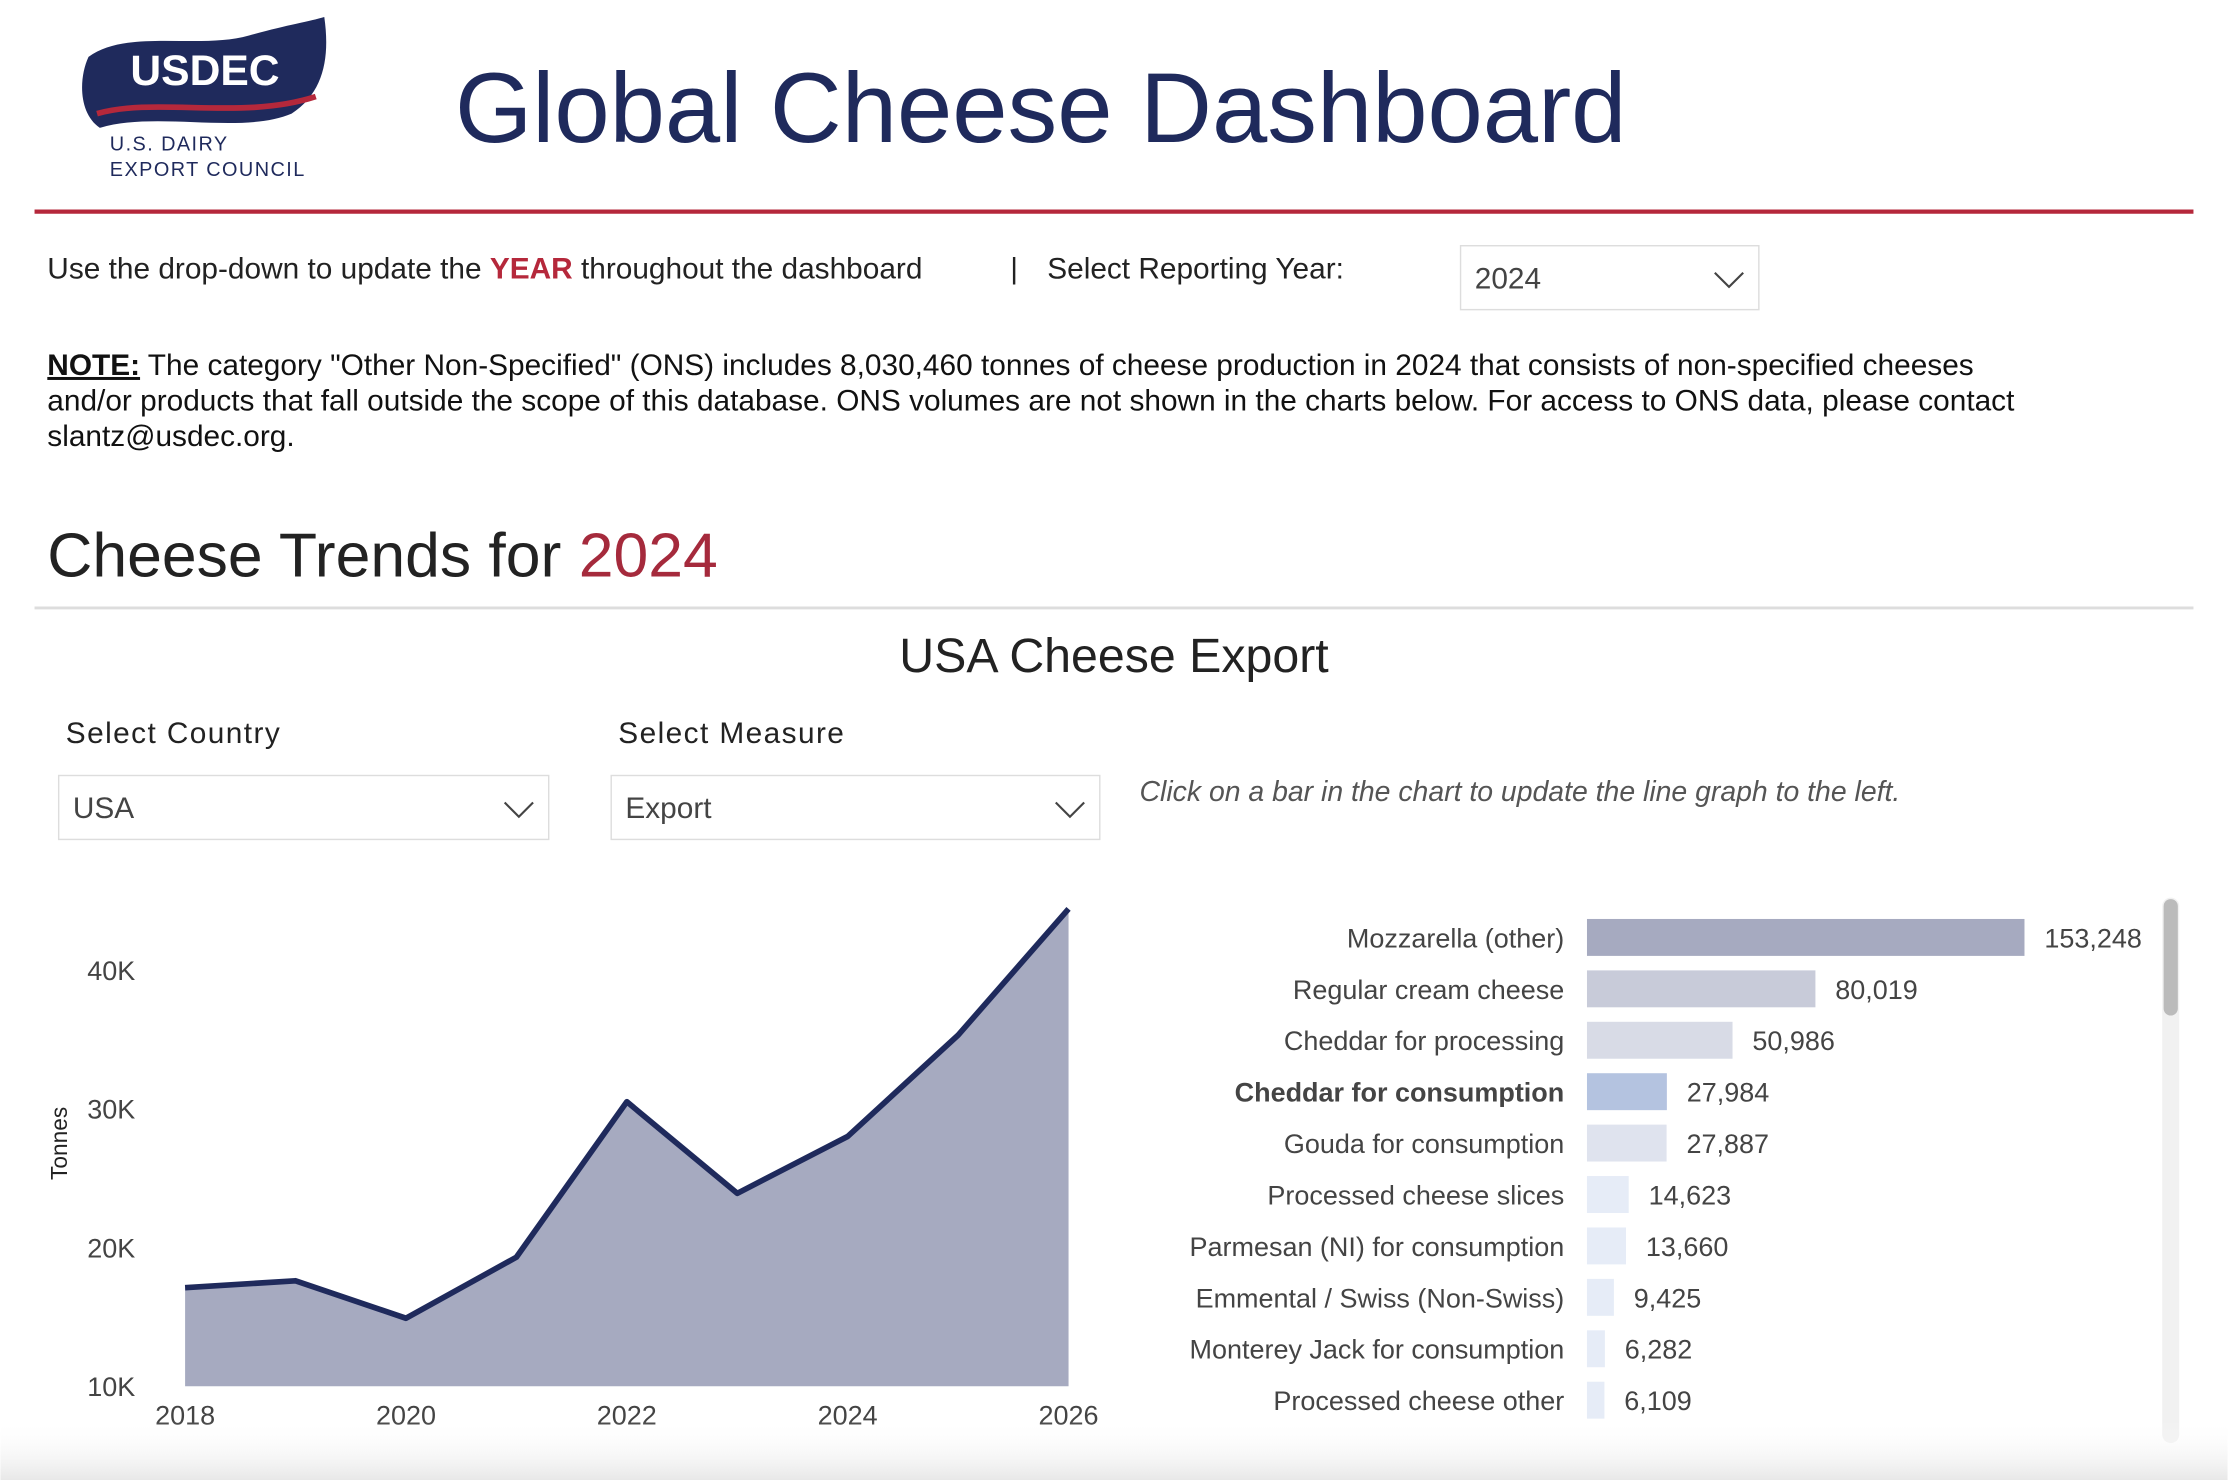 This screenshot has width=2228, height=1480. Describe the element at coordinates (2171, 1170) in the screenshot. I see `scrollbar` at that location.